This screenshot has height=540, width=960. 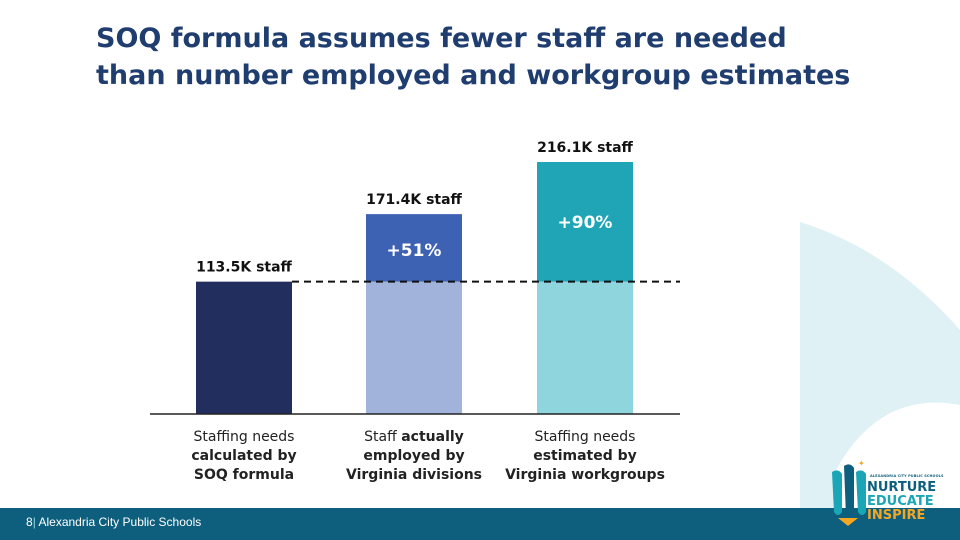 I want to click on logo-word-nurture: NURTURE, so click(x=902, y=487).